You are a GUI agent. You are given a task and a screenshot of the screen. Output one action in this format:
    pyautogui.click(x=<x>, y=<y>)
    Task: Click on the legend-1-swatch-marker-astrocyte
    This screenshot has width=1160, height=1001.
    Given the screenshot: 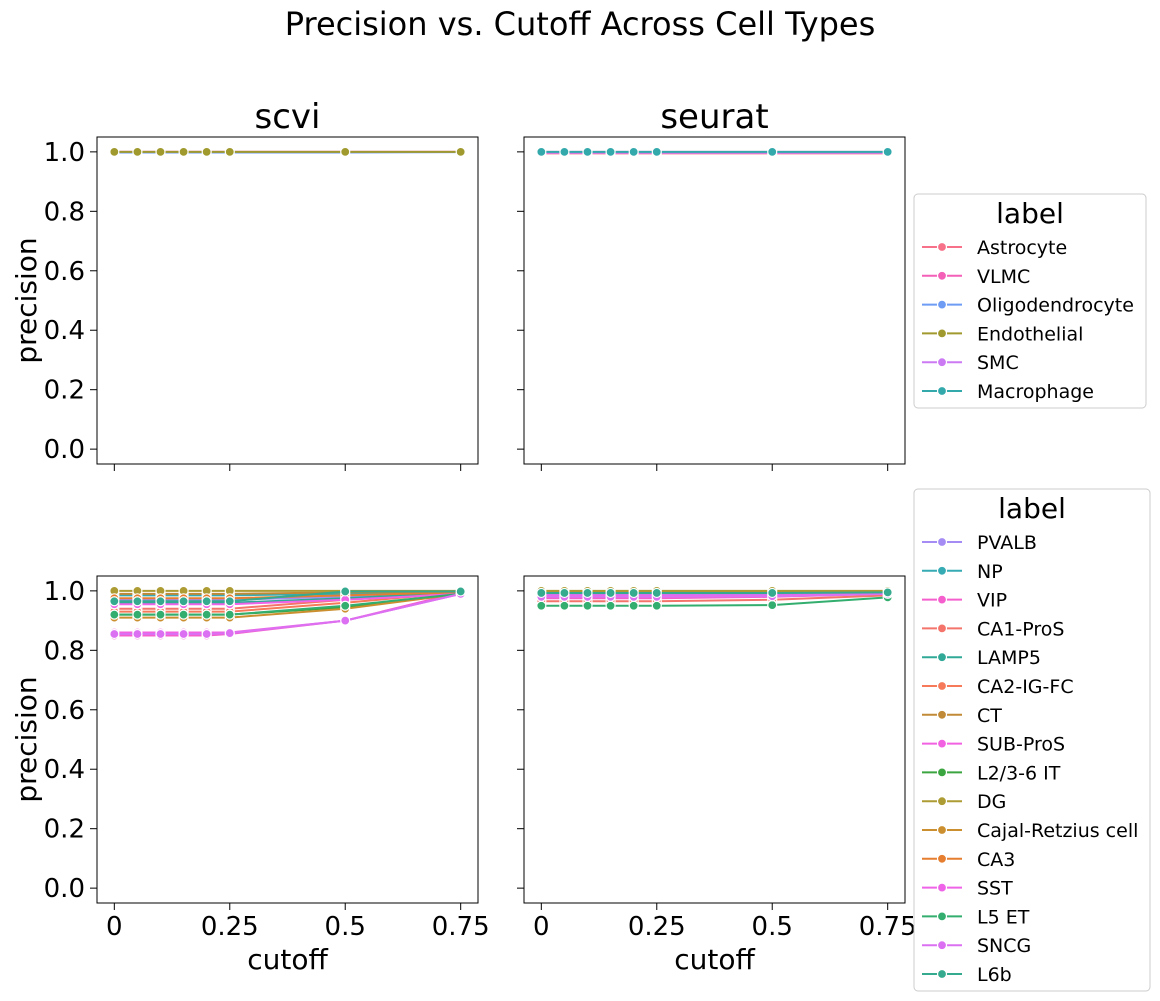 What is the action you would take?
    pyautogui.click(x=942, y=247)
    